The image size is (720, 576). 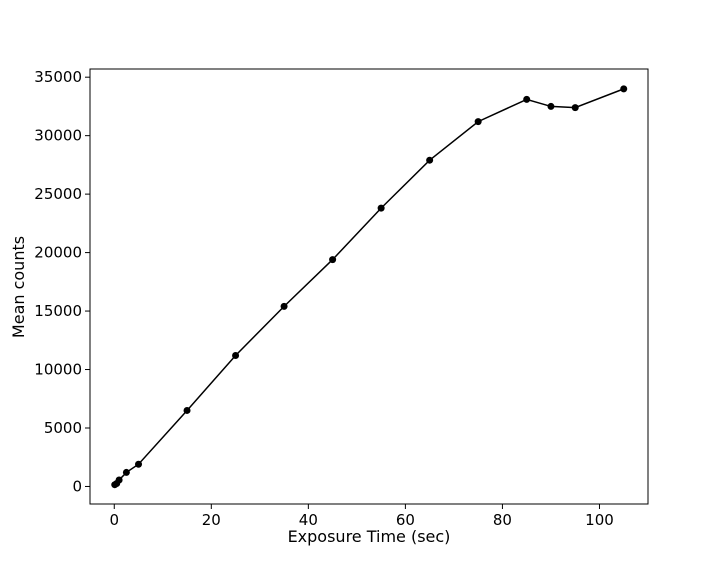 What do you see at coordinates (18, 287) in the screenshot?
I see `y-axis-label: Mean counts` at bounding box center [18, 287].